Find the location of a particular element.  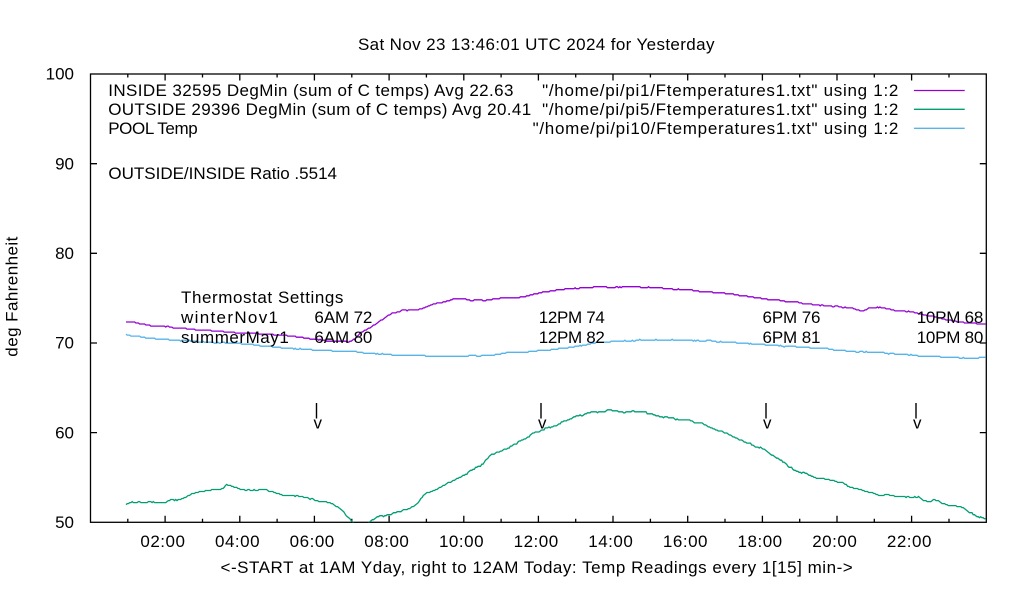

svg-text: 90 is located at coordinates (64, 163).